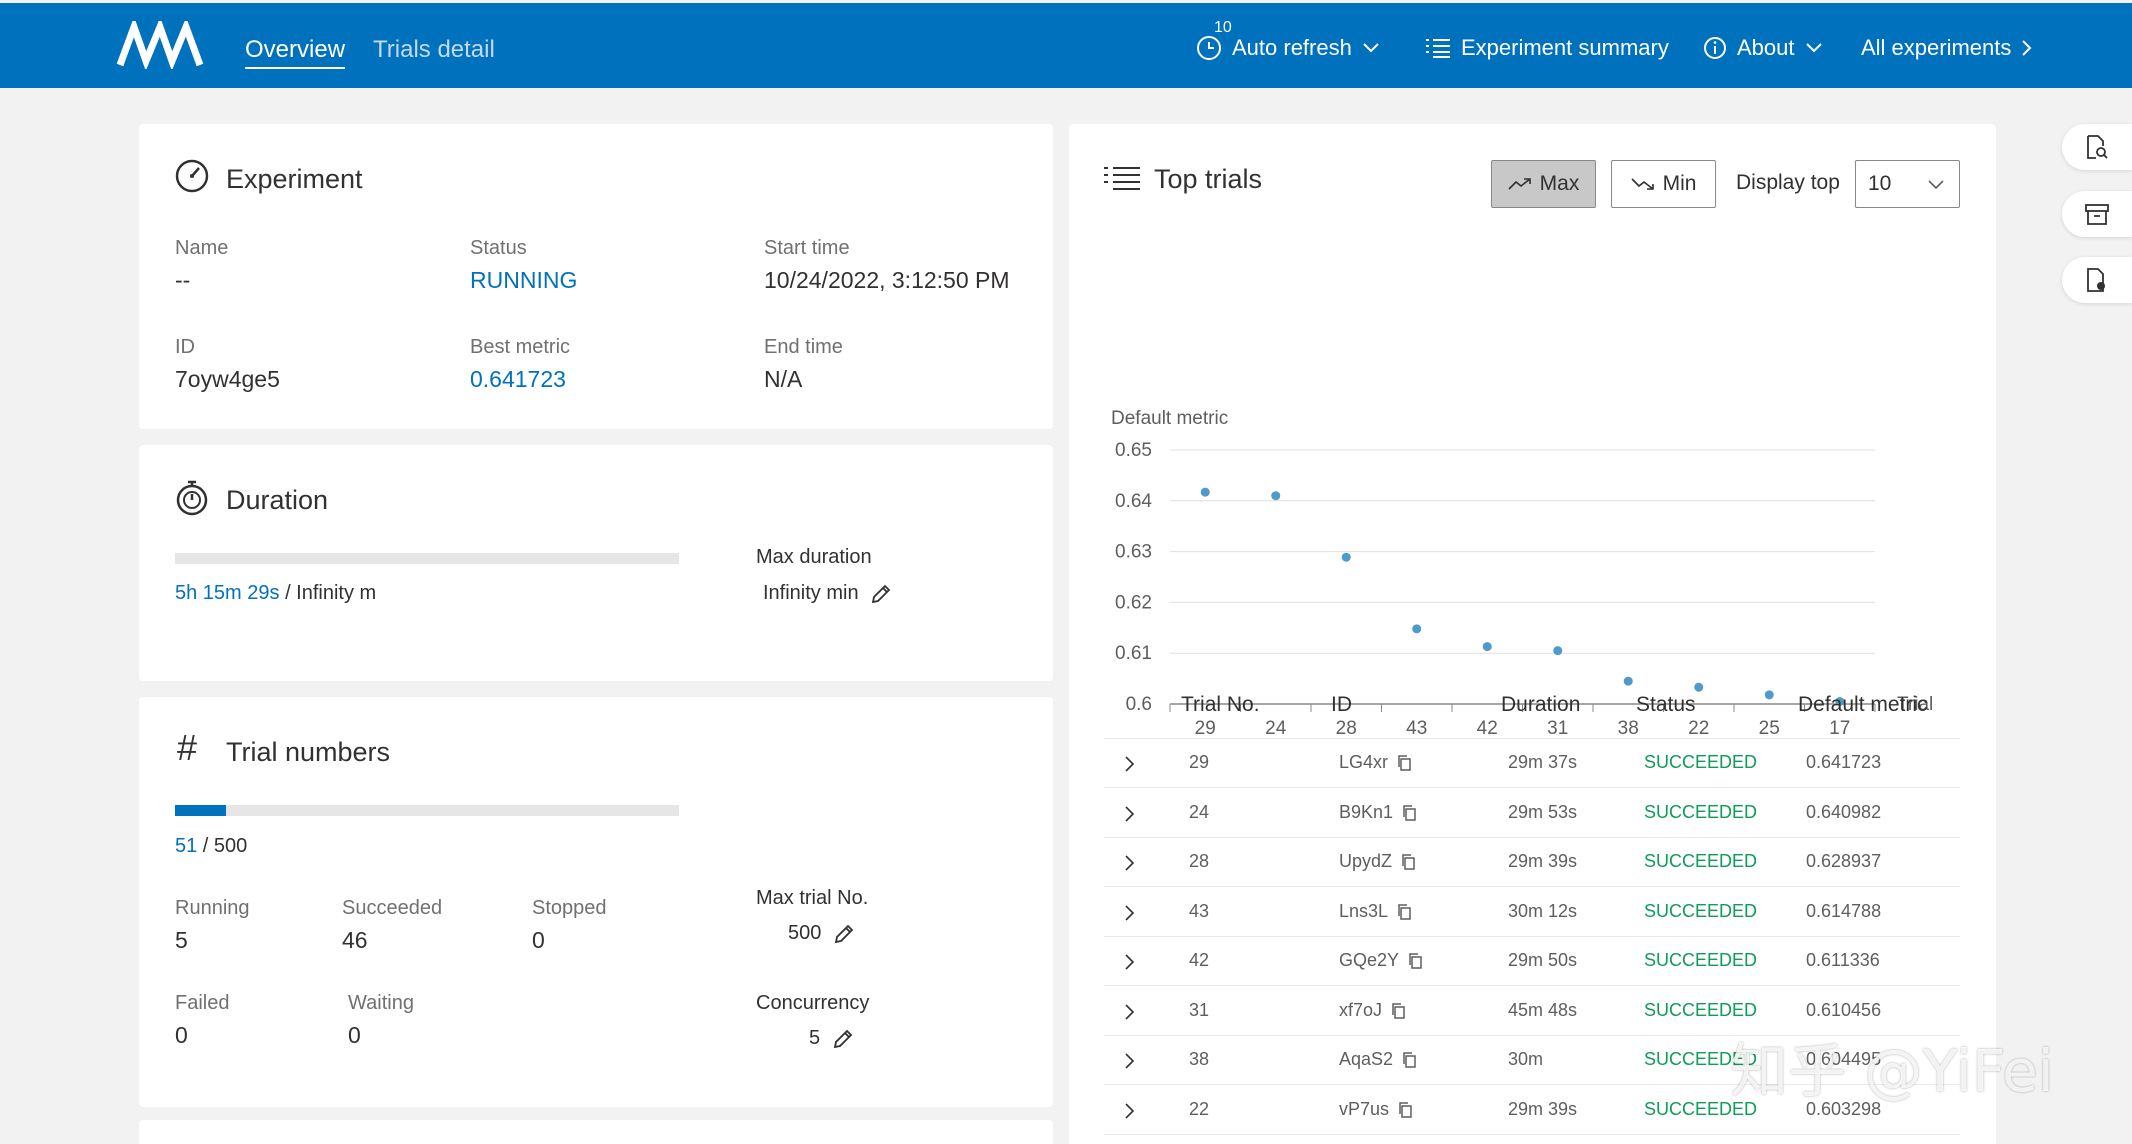  Describe the element at coordinates (1169, 418) in the screenshot. I see `y-axis-label: Default metric` at that location.